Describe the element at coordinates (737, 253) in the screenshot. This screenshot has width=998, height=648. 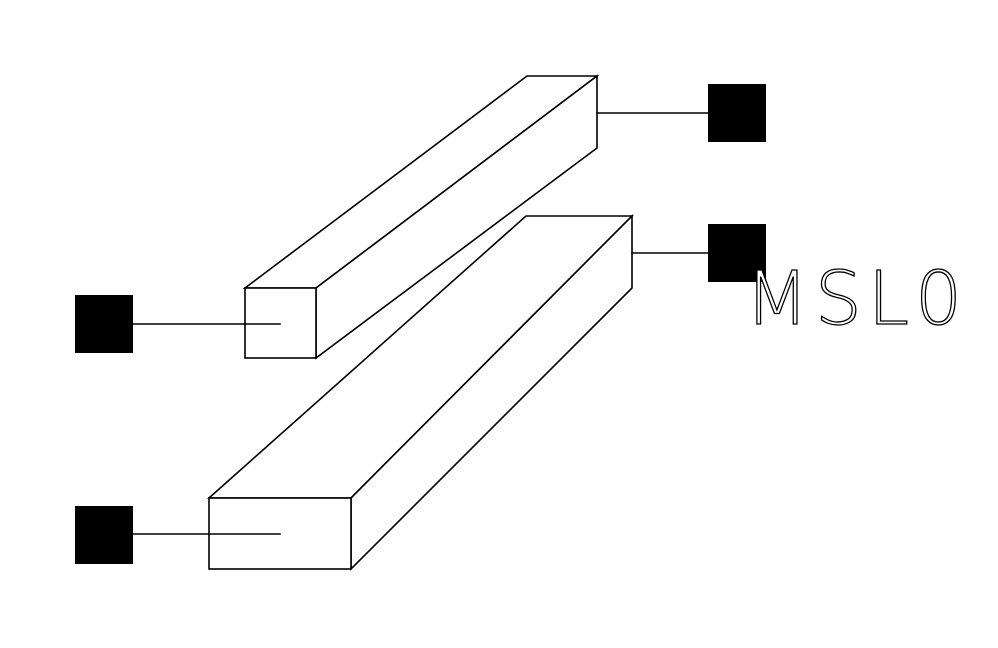
I see `pin-4-icon` at that location.